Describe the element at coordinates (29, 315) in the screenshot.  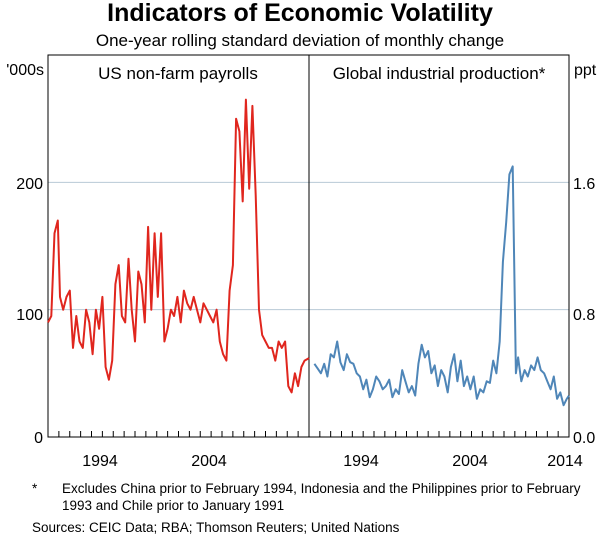
I see `left-ytick-100: 100` at that location.